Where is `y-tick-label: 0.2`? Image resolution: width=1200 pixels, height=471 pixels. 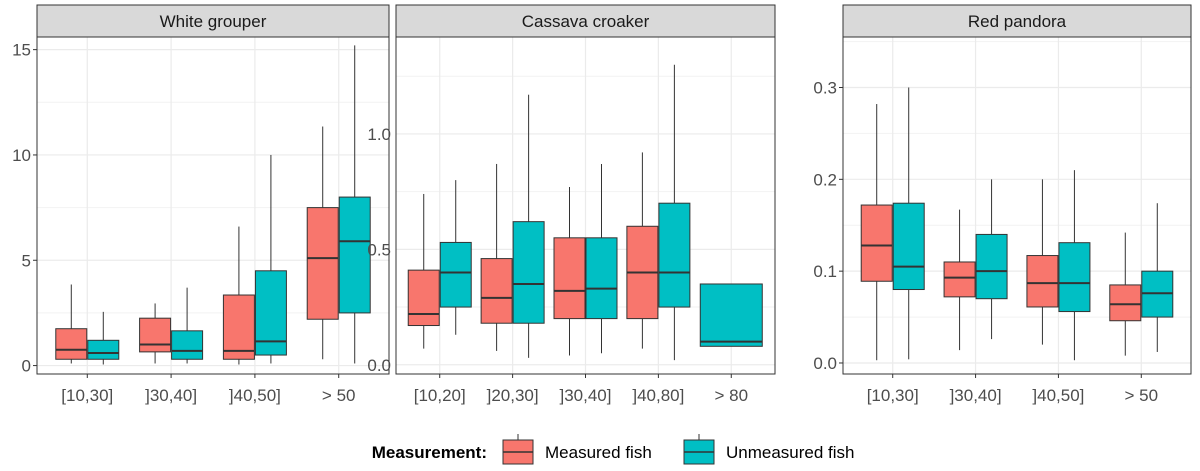 y-tick-label: 0.2 is located at coordinates (825, 179).